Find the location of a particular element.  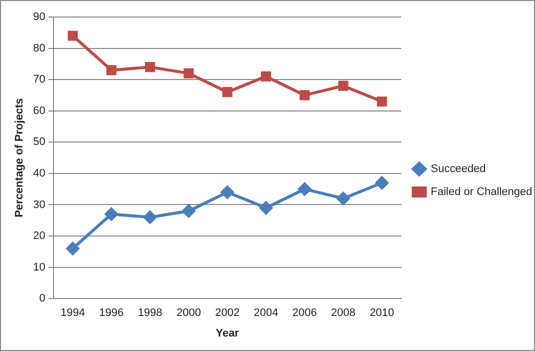

x-tick-label: 2000 is located at coordinates (188, 313).